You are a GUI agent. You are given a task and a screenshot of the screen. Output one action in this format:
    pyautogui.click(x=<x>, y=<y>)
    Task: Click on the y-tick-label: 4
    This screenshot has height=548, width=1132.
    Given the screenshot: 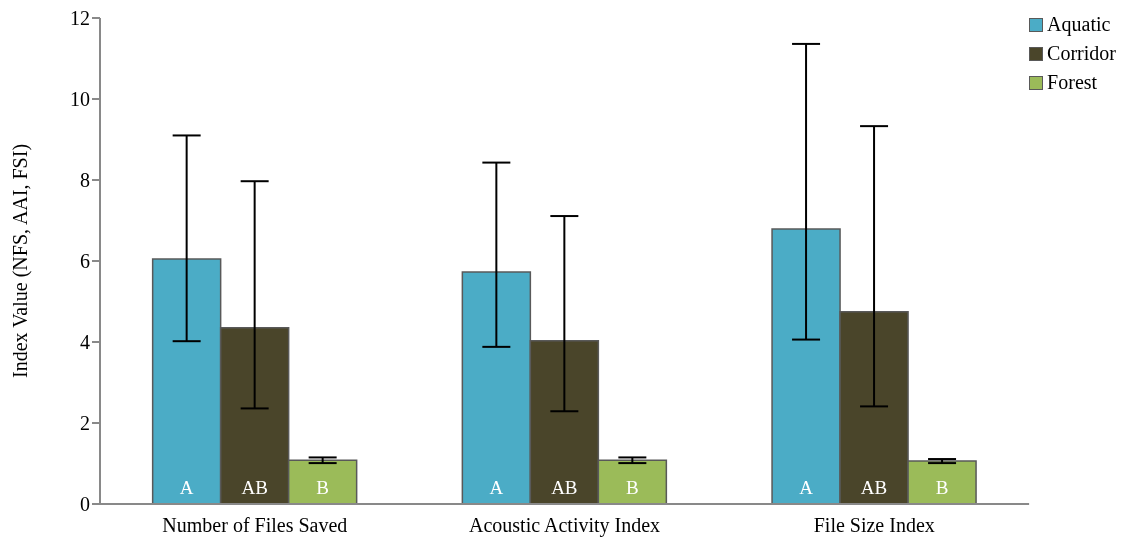 What is the action you would take?
    pyautogui.click(x=85, y=342)
    